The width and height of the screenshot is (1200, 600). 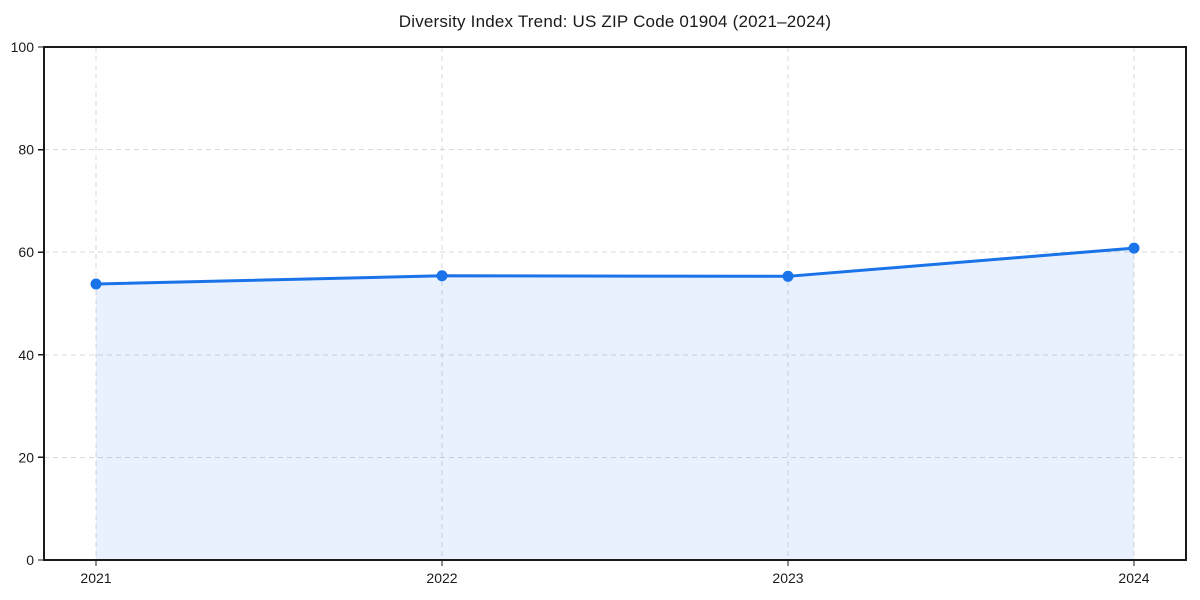 I want to click on y-tick-label: 0, so click(x=30, y=560).